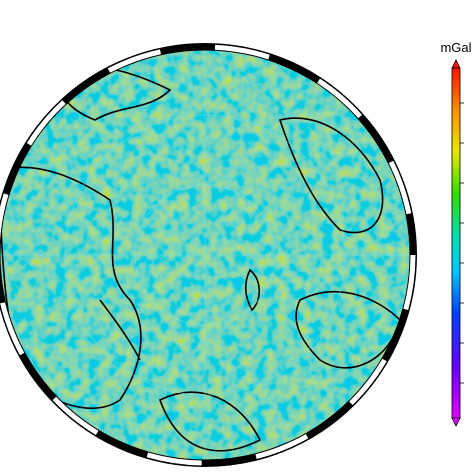 This screenshot has height=474, width=474. I want to click on colorbar-ticks, so click(462, 243).